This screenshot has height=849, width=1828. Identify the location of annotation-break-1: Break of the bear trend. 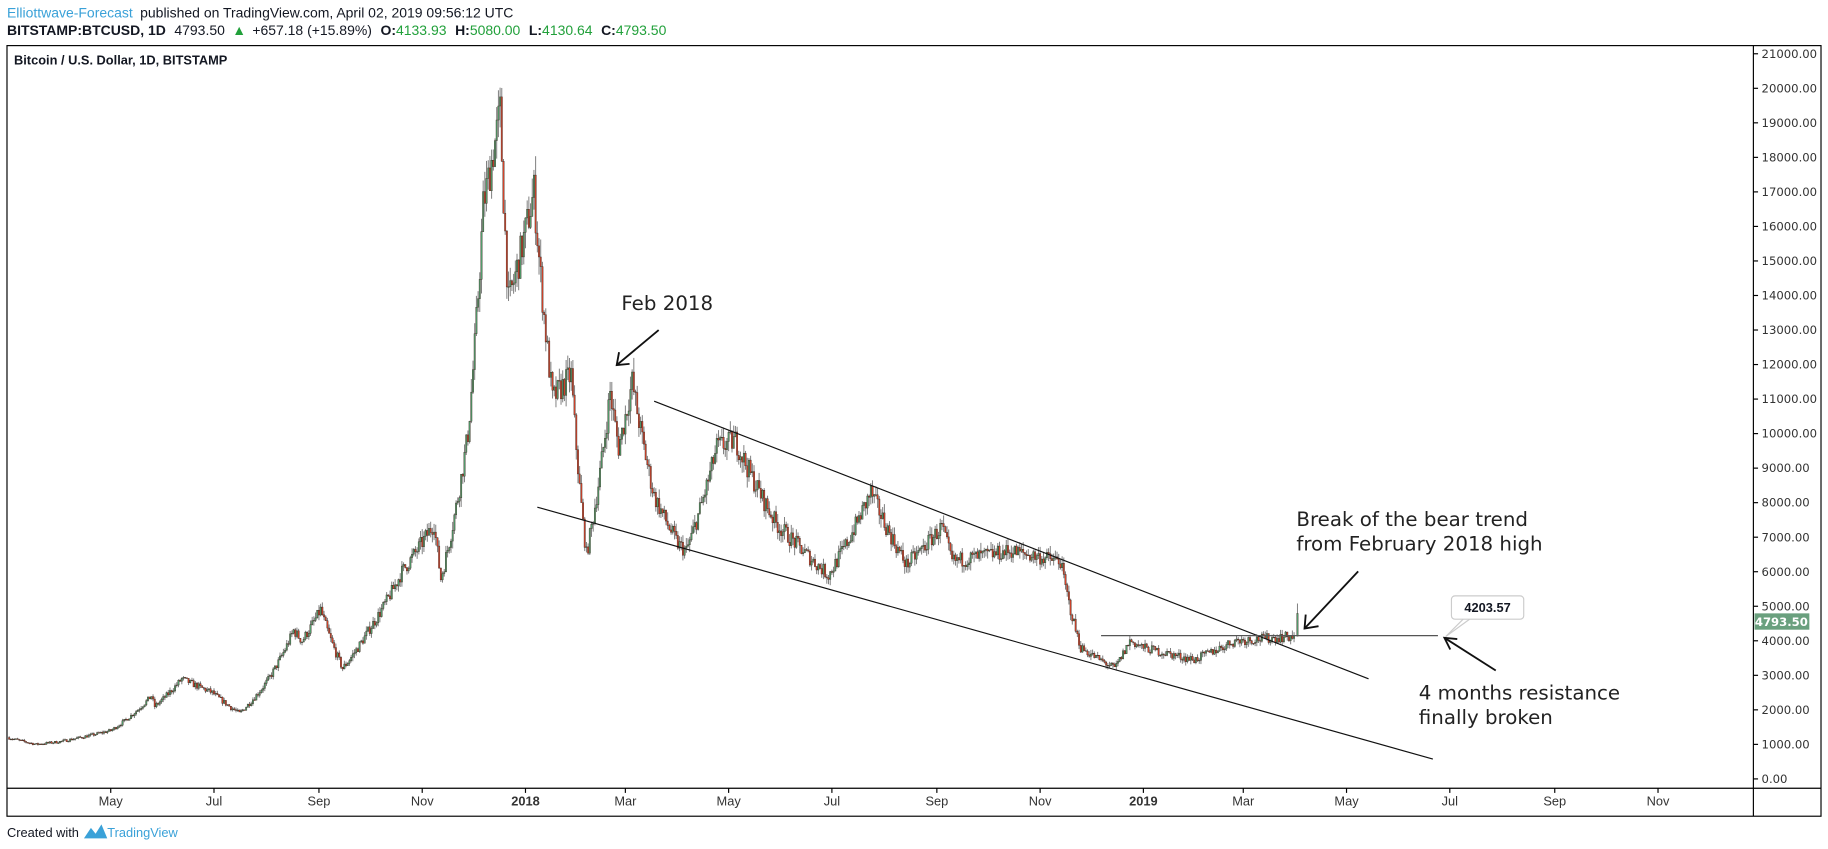
(1412, 519).